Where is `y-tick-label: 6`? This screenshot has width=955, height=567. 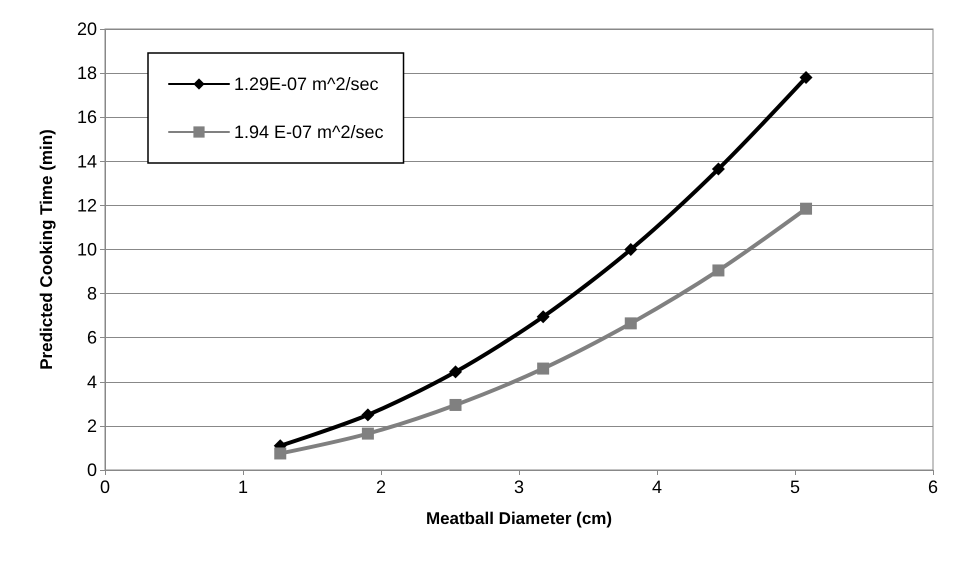
y-tick-label: 6 is located at coordinates (91, 338).